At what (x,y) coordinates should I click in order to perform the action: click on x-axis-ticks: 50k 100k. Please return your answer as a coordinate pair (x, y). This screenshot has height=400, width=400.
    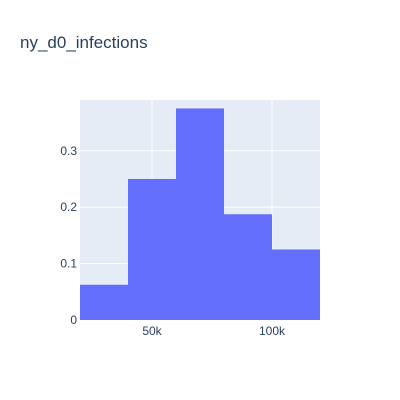
    Looking at the image, I should click on (214, 331).